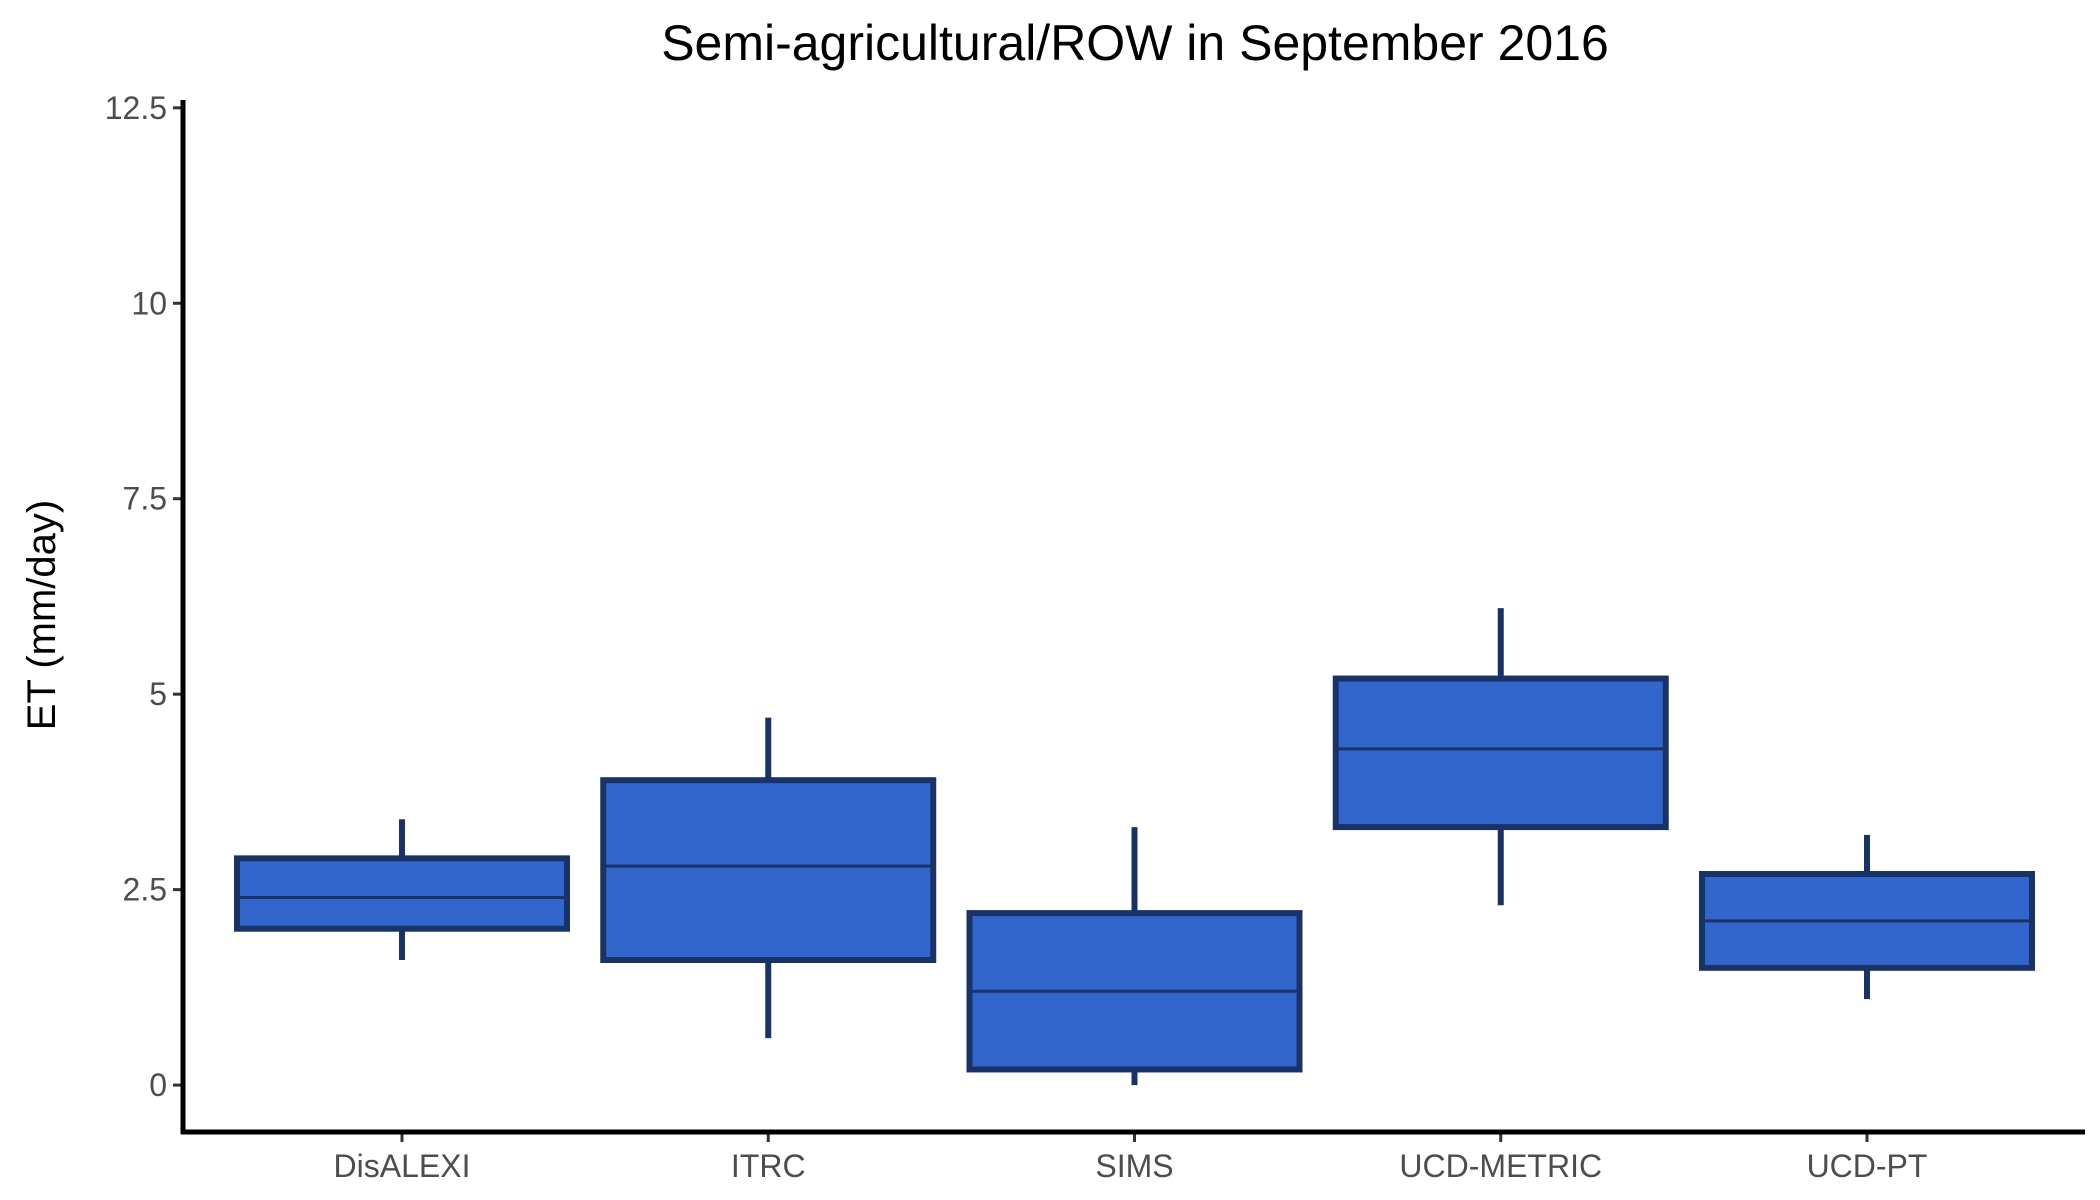 This screenshot has width=2100, height=1200. What do you see at coordinates (42, 615) in the screenshot?
I see `y-axis-title: ET (mm/day)` at bounding box center [42, 615].